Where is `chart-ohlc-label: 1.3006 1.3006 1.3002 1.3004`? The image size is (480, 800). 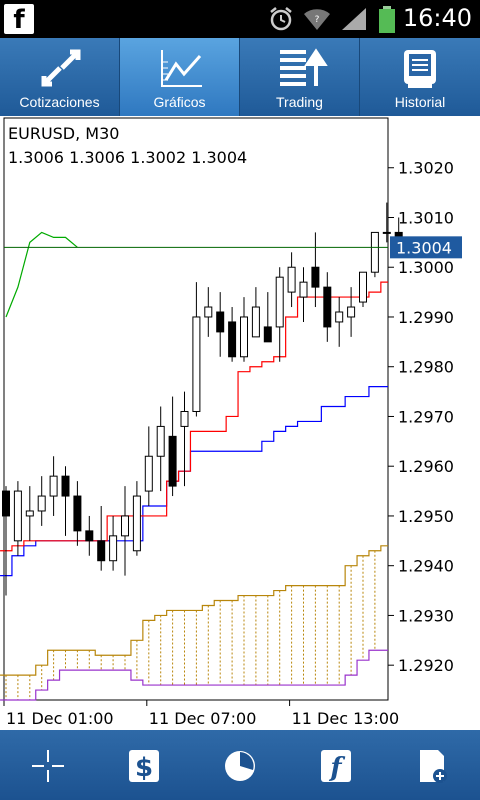
chart-ohlc-label: 1.3006 1.3006 1.3002 1.3004 is located at coordinates (128, 157).